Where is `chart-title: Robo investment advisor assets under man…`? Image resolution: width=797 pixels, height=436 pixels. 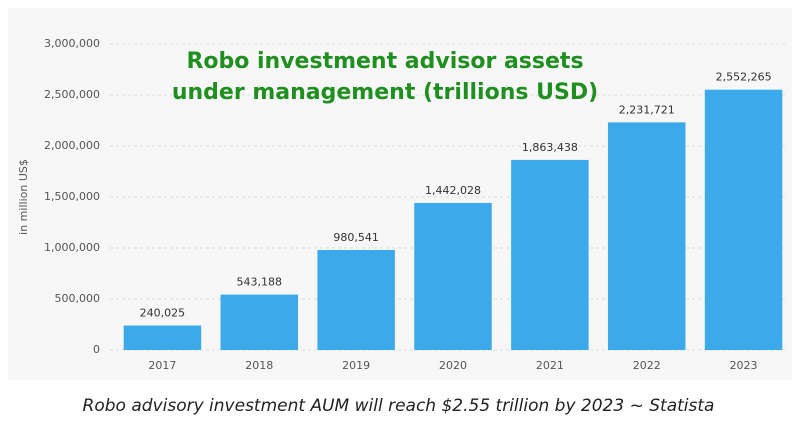 chart-title: Robo investment advisor assets under man… is located at coordinates (385, 77).